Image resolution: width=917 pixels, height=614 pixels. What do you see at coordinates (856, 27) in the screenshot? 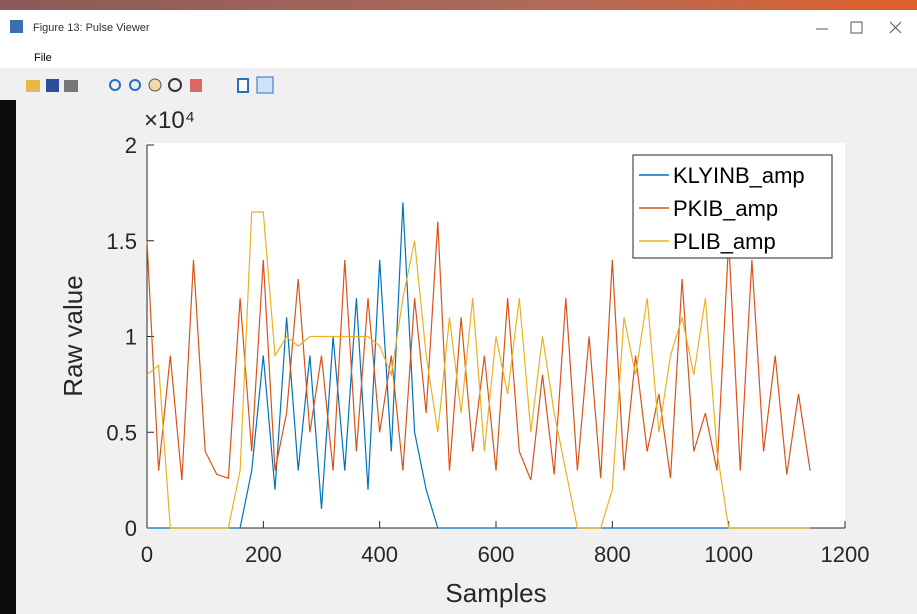
I see `maximize` at bounding box center [856, 27].